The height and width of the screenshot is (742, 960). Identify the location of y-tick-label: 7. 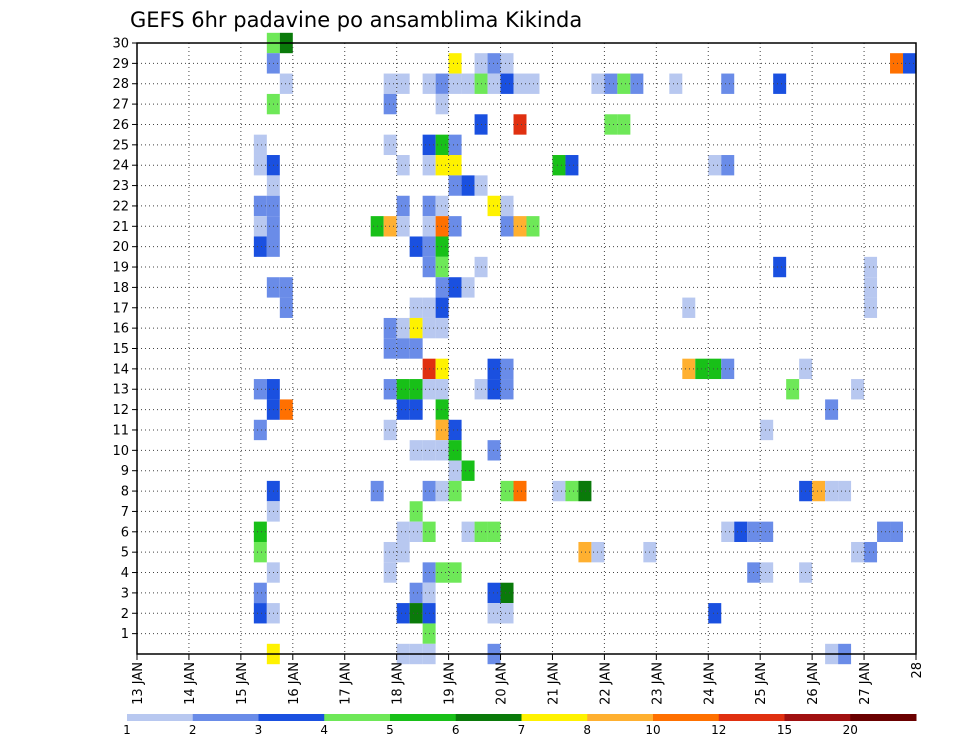
(125, 512).